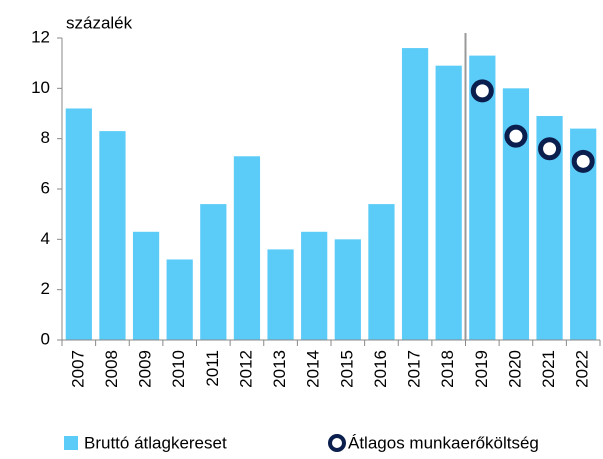 The height and width of the screenshot is (459, 603). I want to click on x-tick-label: 2009, so click(145, 369).